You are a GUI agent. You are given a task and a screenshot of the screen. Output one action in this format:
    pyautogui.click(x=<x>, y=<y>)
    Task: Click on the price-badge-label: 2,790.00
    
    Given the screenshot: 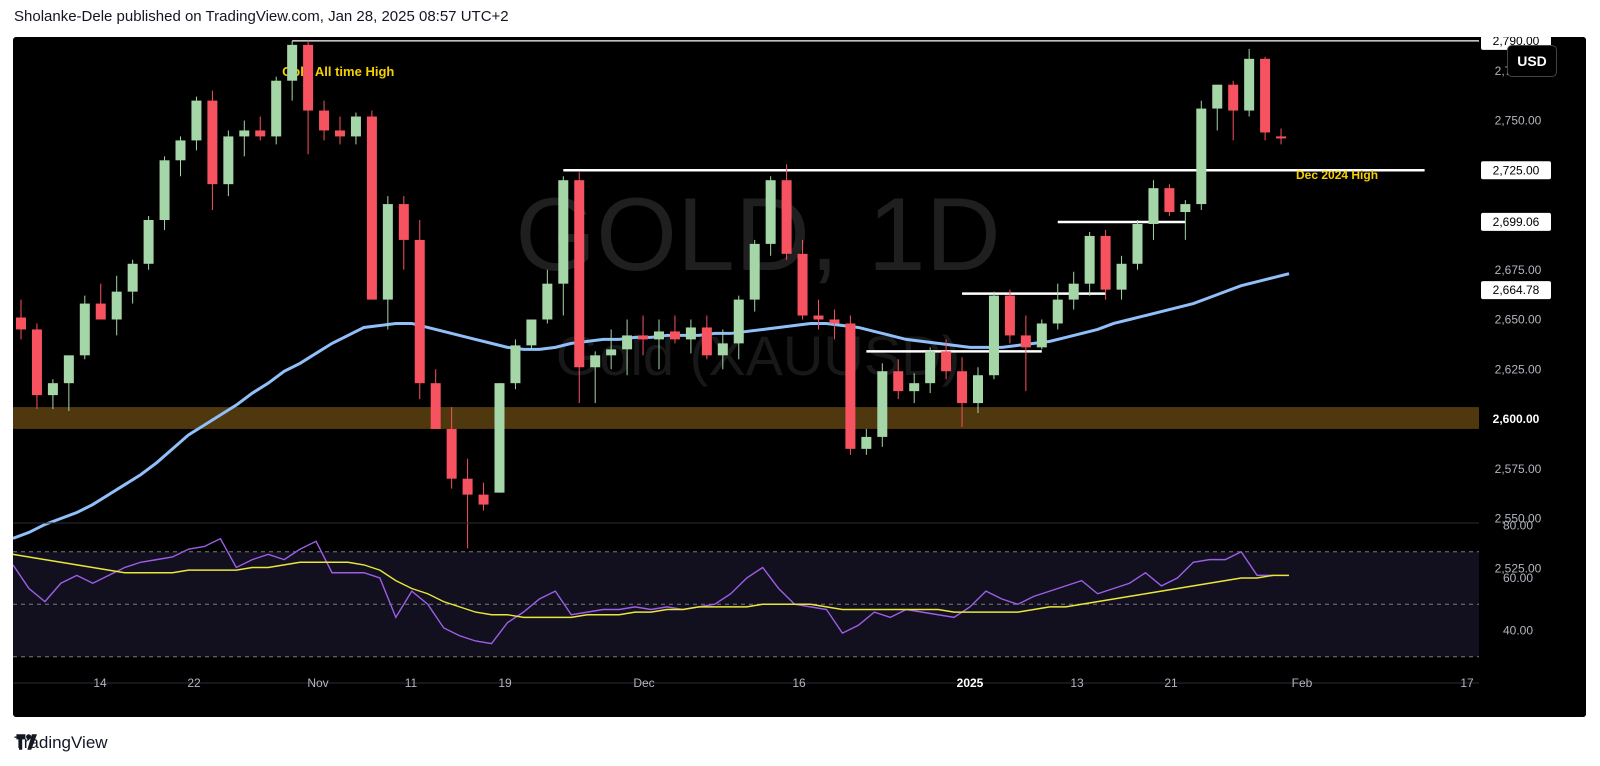 What is the action you would take?
    pyautogui.click(x=1516, y=42)
    